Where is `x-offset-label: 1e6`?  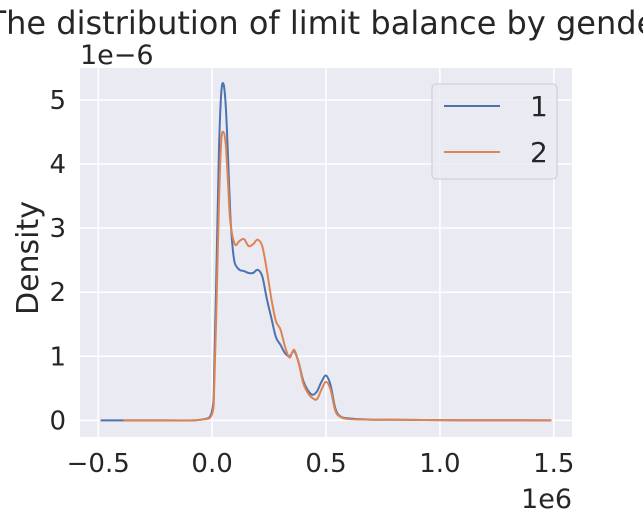 x-offset-label: 1e6 is located at coordinates (546, 499).